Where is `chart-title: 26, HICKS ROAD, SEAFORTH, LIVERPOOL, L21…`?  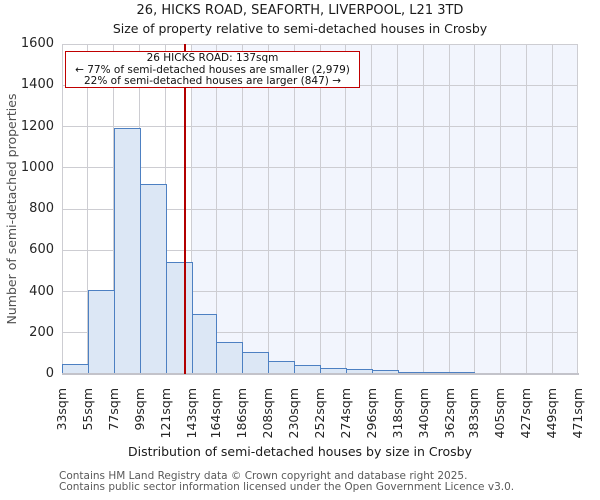
chart-title: 26, HICKS ROAD, SEAFORTH, LIVERPOOL, L21… is located at coordinates (300, 10).